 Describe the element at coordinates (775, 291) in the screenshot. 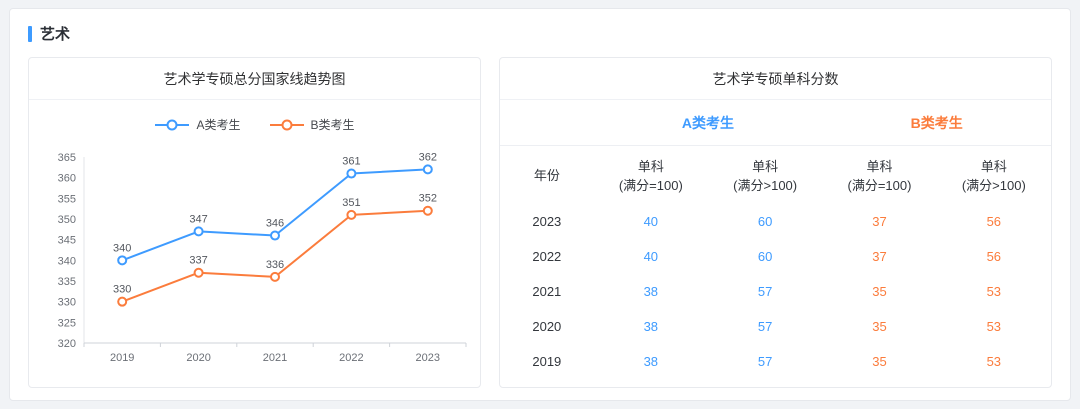

I see `table-row: 2021 38 57 35 53` at that location.